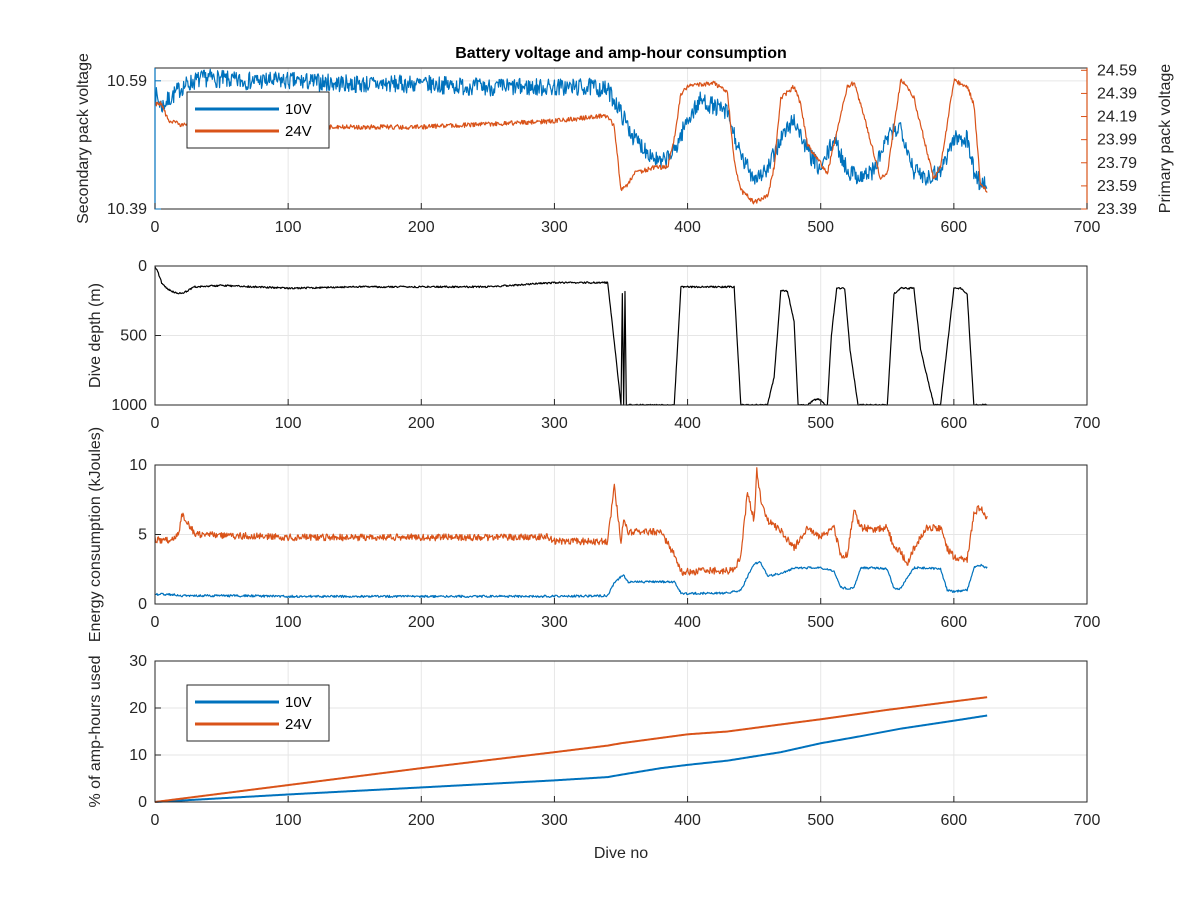 The width and height of the screenshot is (1200, 900). I want to click on y-right-tick-label: 23.79, so click(1117, 163).